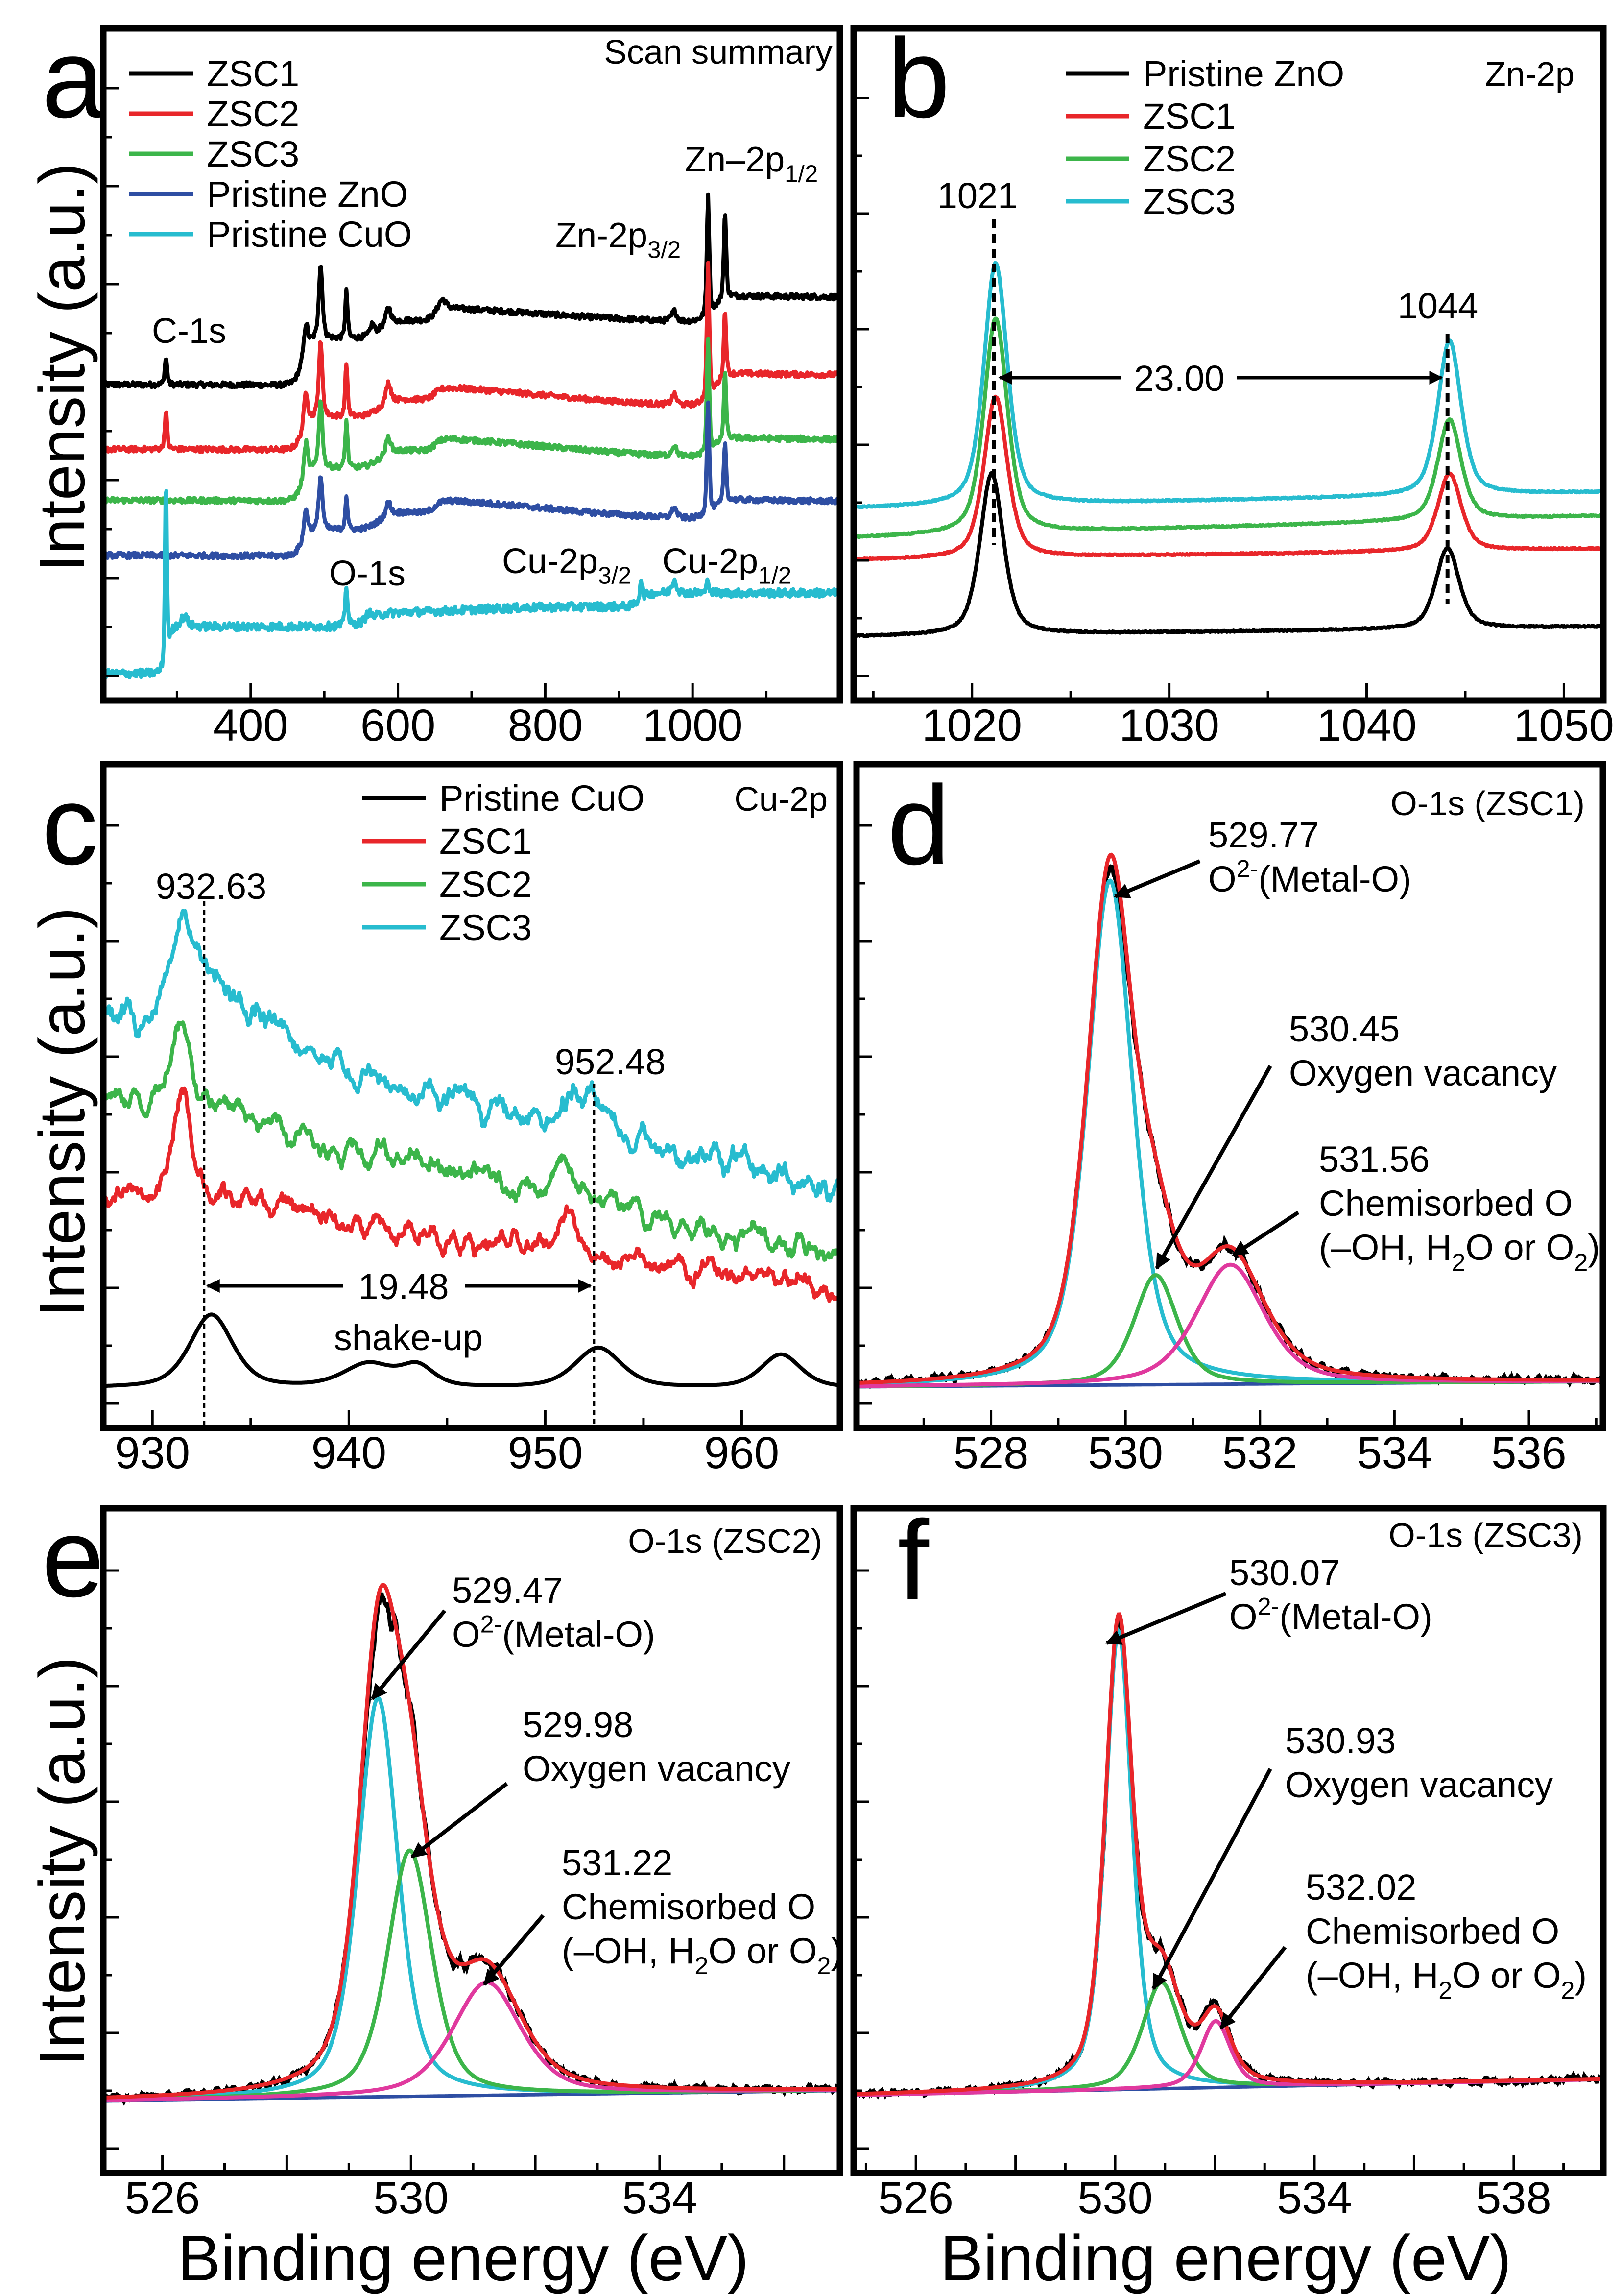  I want to click on fit-envelope-line, so click(1230, 1118).